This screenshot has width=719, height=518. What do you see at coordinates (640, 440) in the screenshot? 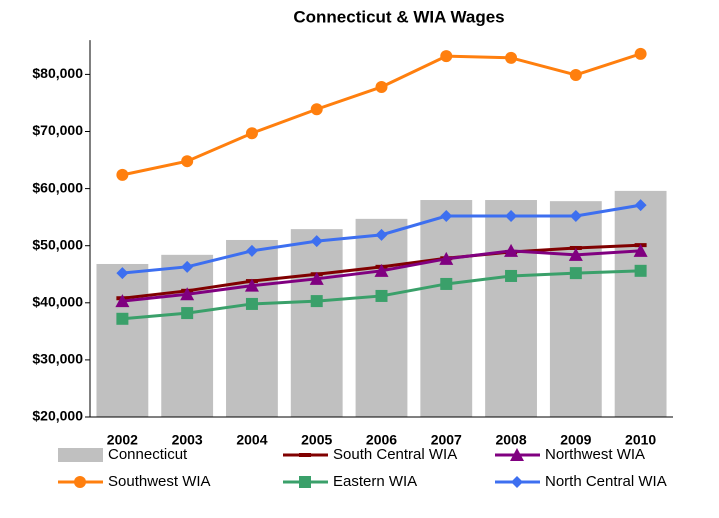
I see `x-tick-label: 2010` at bounding box center [640, 440].